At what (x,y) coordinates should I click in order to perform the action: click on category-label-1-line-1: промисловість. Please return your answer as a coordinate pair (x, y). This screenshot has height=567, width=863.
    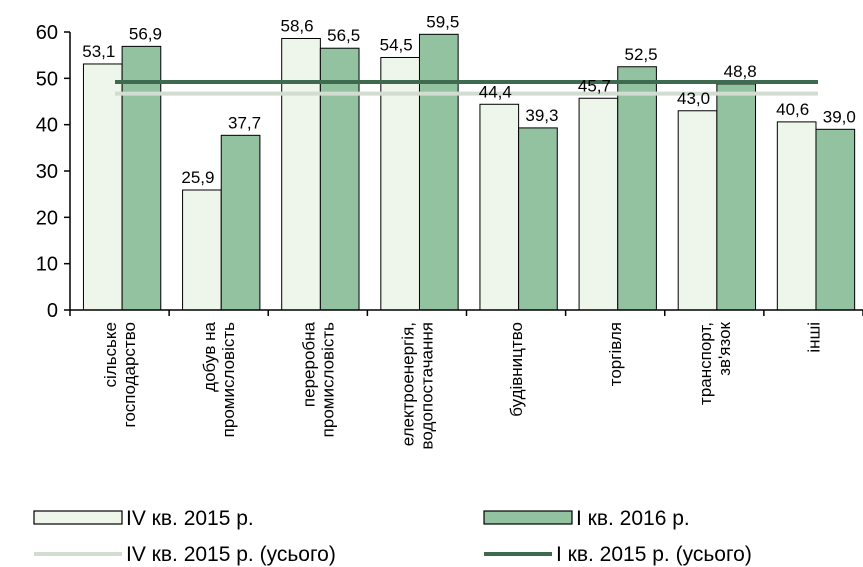
    Looking at the image, I should click on (228, 379).